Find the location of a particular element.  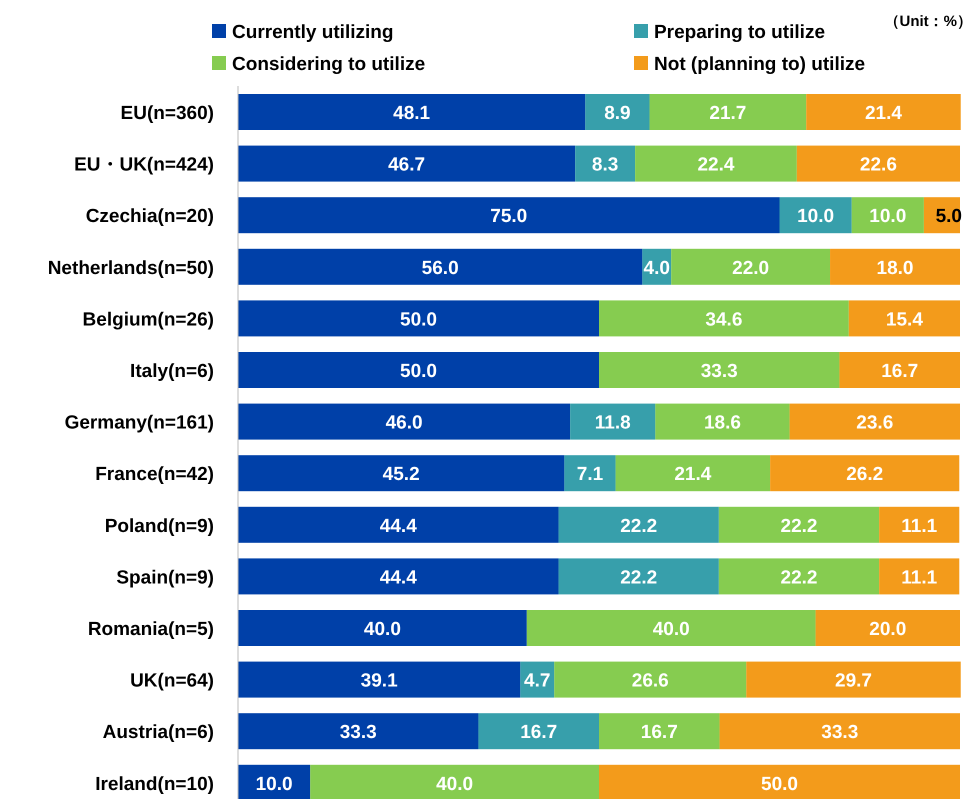

data-label: 8.9 is located at coordinates (617, 113).